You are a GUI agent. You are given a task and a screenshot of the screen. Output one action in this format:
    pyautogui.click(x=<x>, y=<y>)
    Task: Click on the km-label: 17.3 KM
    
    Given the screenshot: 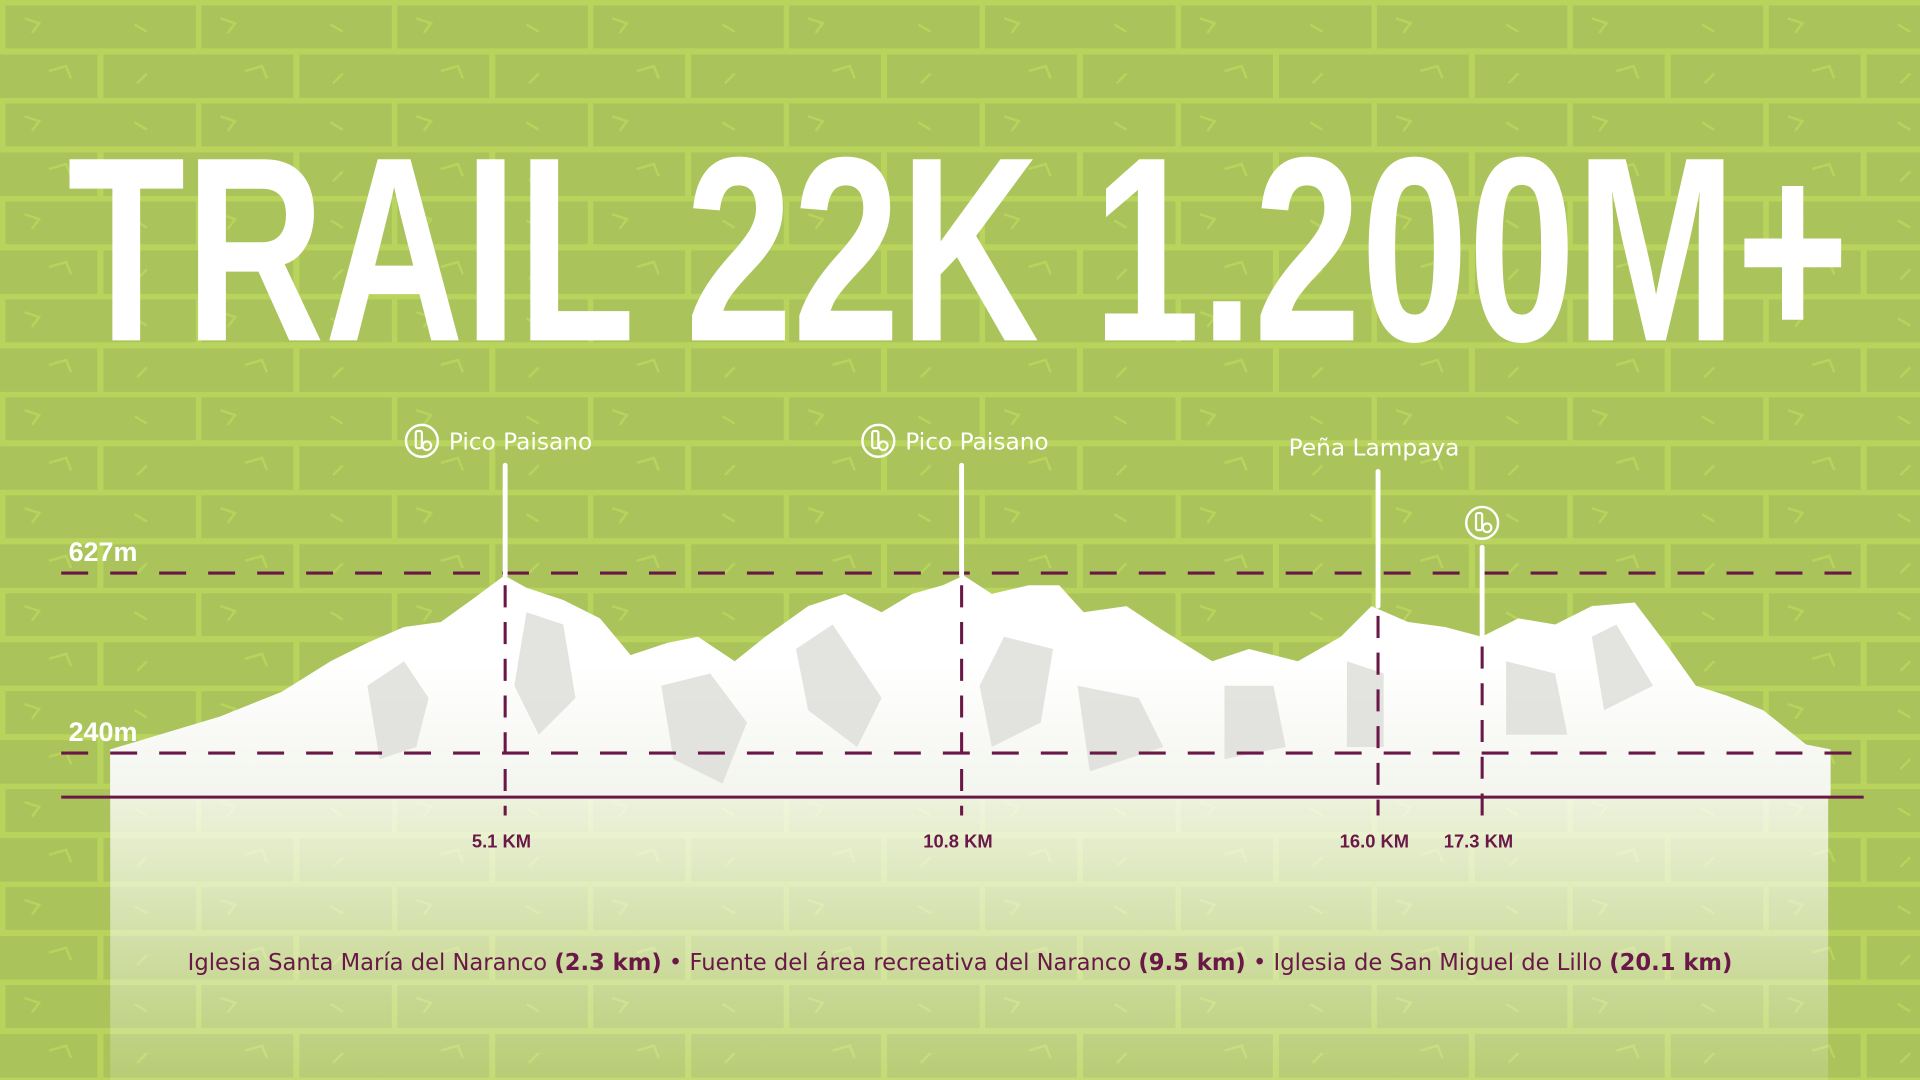 What is the action you would take?
    pyautogui.click(x=1478, y=840)
    